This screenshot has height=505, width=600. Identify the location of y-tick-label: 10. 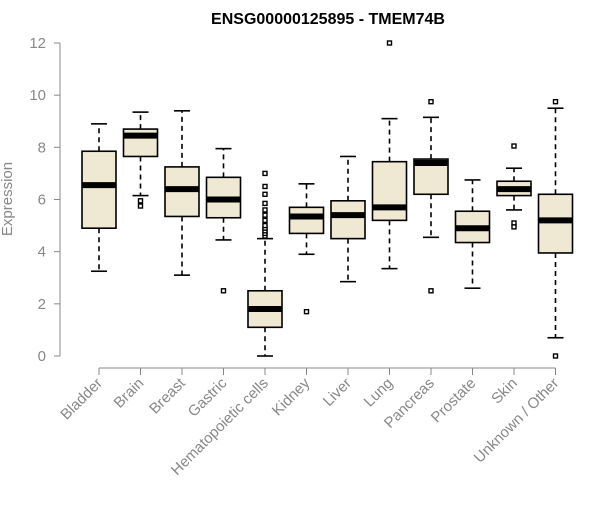
(37, 95).